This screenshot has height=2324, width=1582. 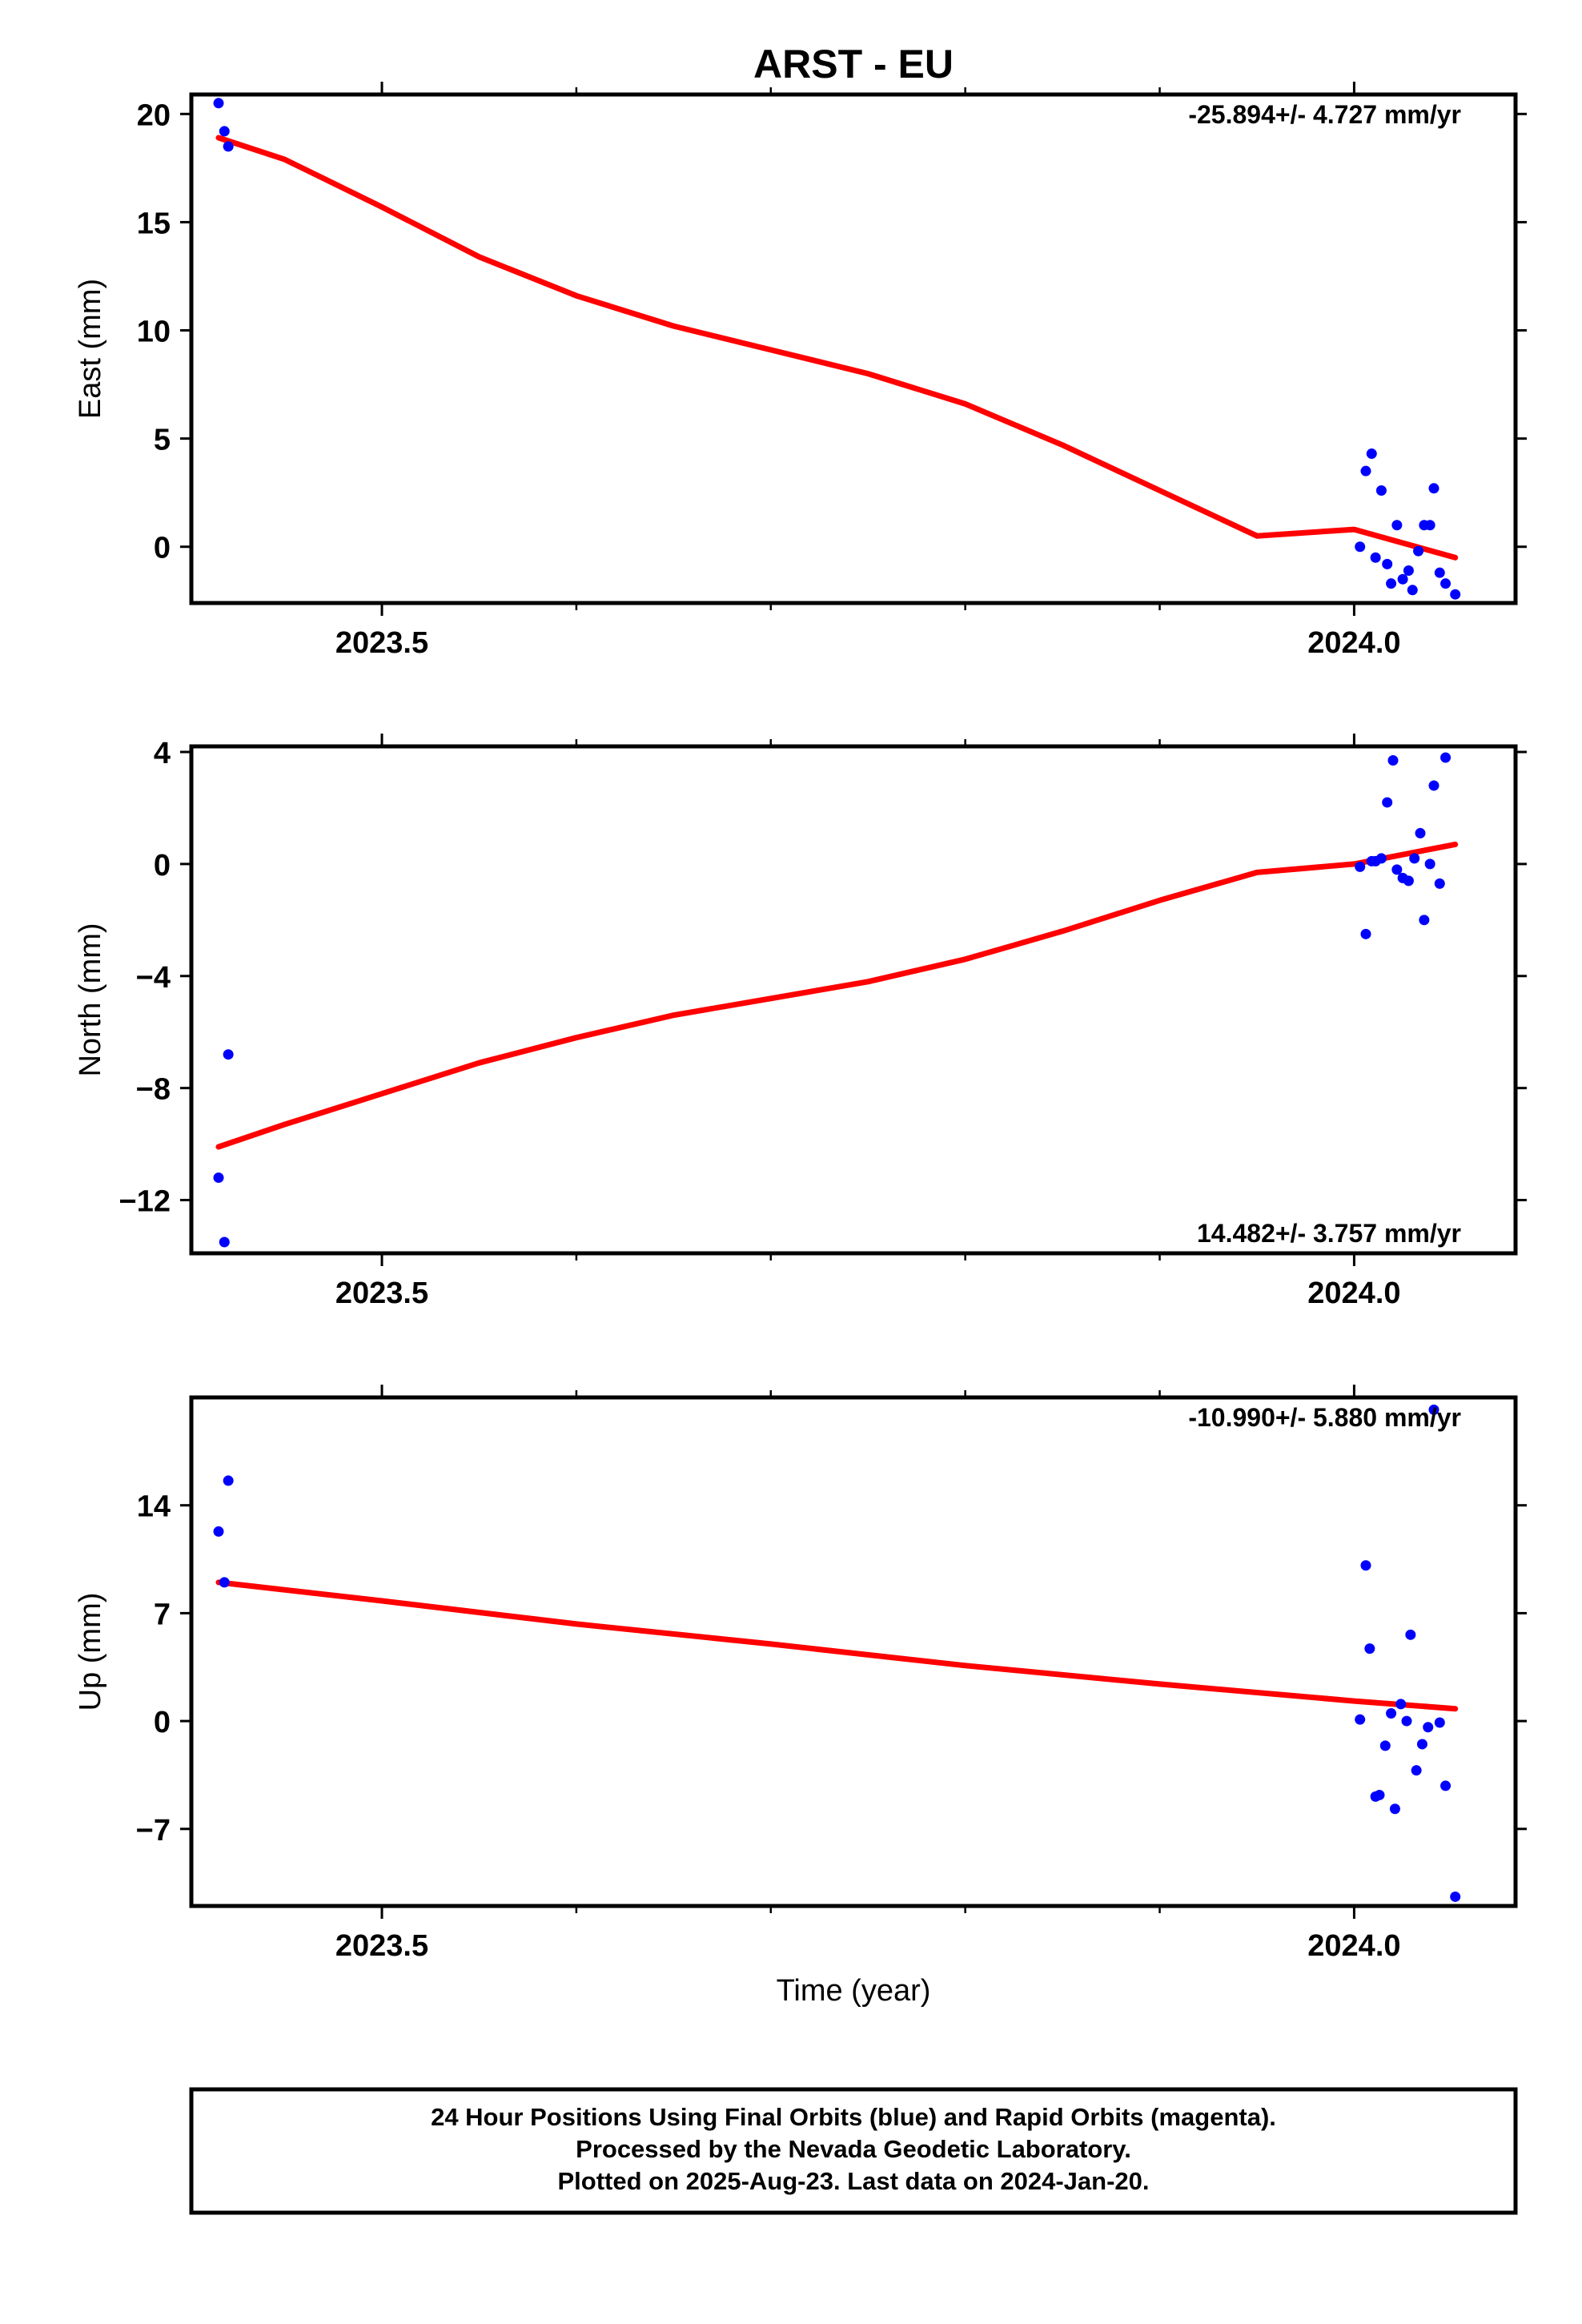 I want to click on north-ytick-label: 4, so click(x=162, y=753).